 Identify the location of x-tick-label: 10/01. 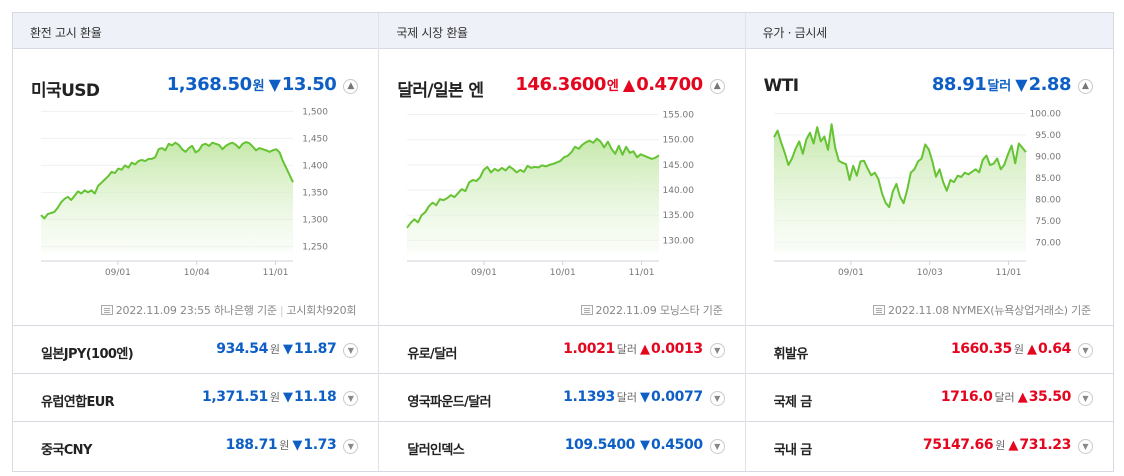
(563, 273).